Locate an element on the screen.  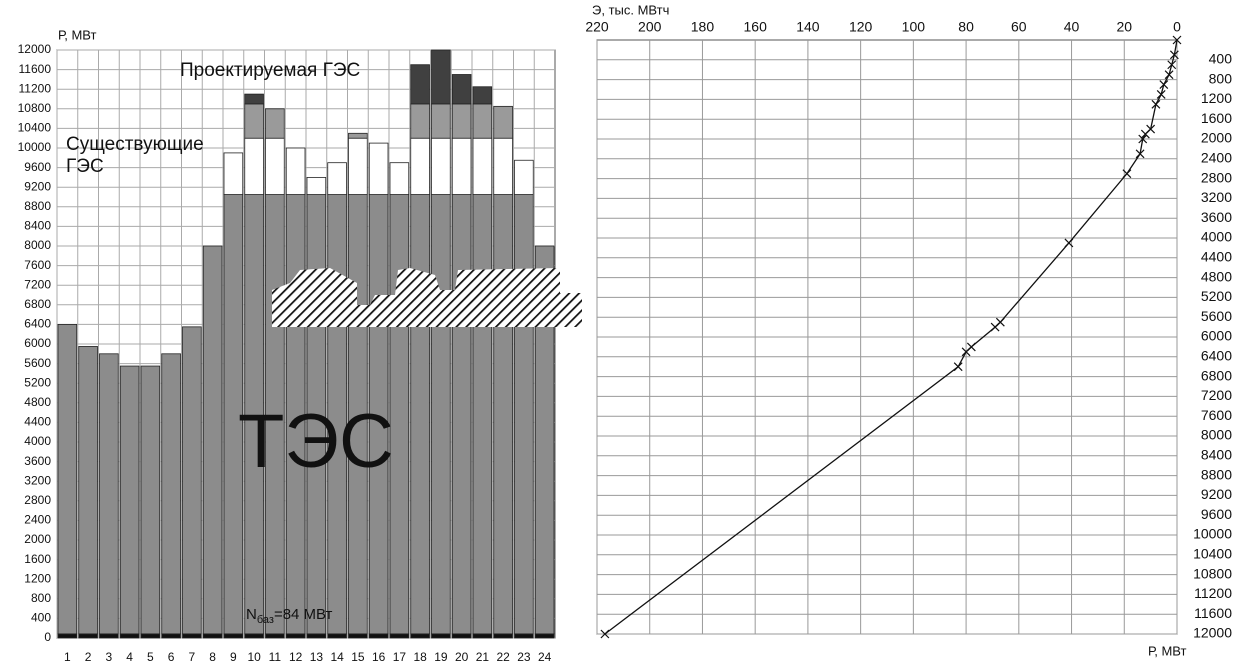
x-axis-title: Э, тыс. МВтч is located at coordinates (630, 9).